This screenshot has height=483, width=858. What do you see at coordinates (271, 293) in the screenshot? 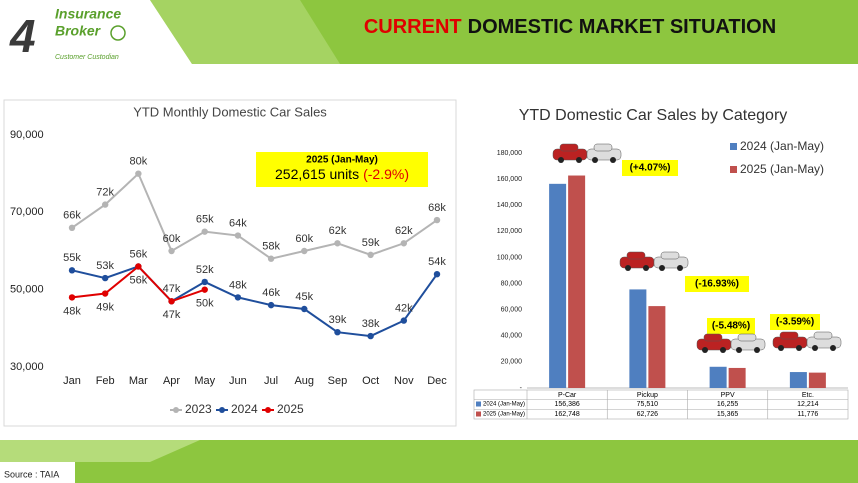
I see `data-label: 46k` at bounding box center [271, 293].